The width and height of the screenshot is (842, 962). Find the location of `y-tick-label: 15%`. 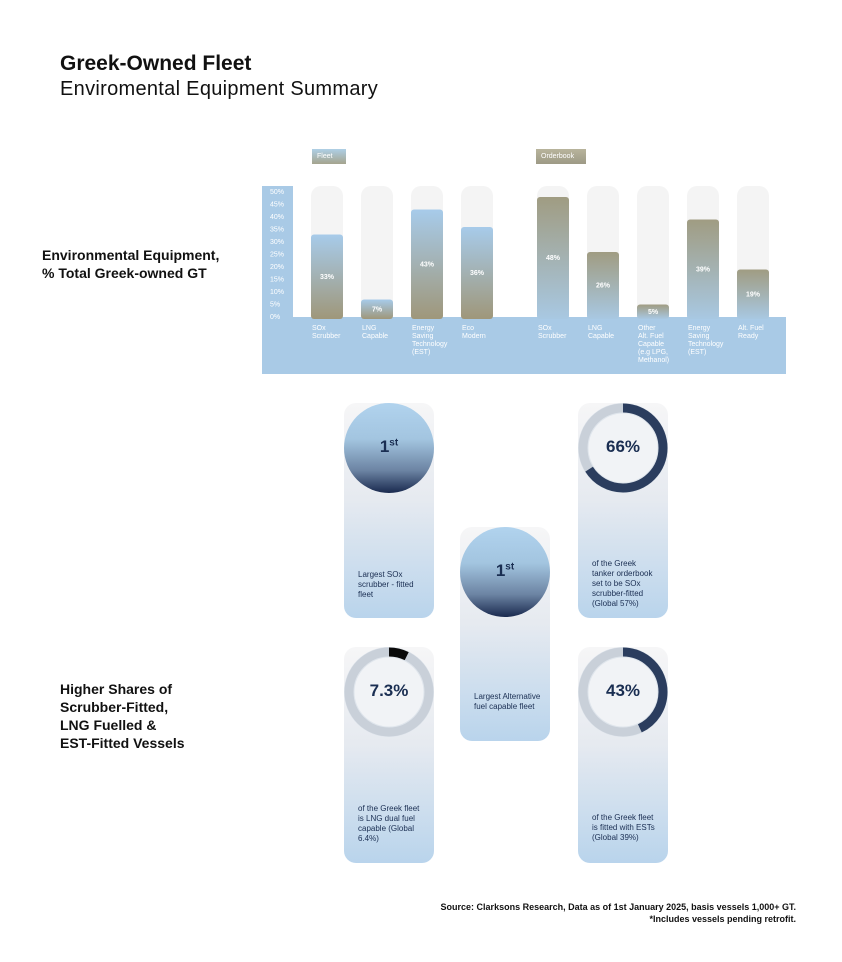

y-tick-label: 15% is located at coordinates (277, 280).